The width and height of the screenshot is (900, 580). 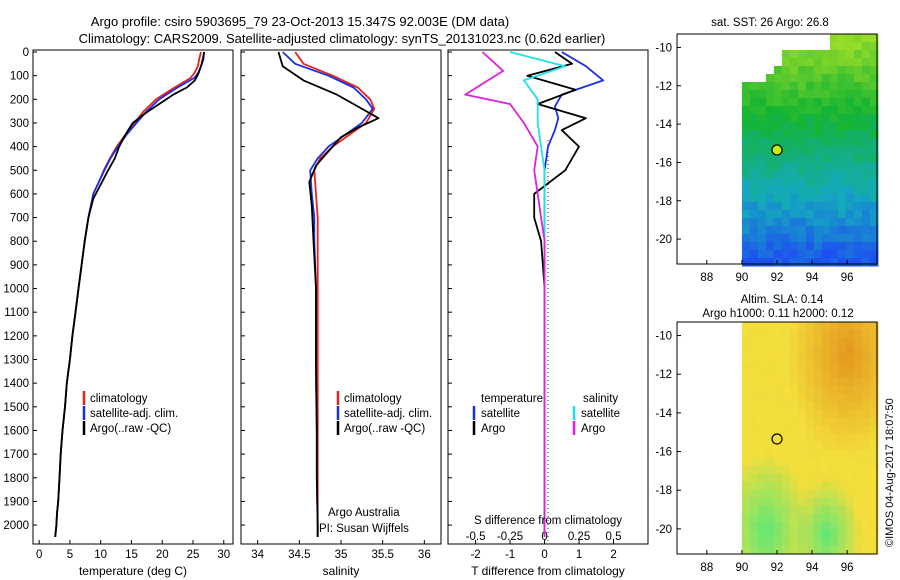 What do you see at coordinates (777, 314) in the screenshot?
I see `sla-map-subtitle: Argo h1000: 0.11 h2000: 0.12` at bounding box center [777, 314].